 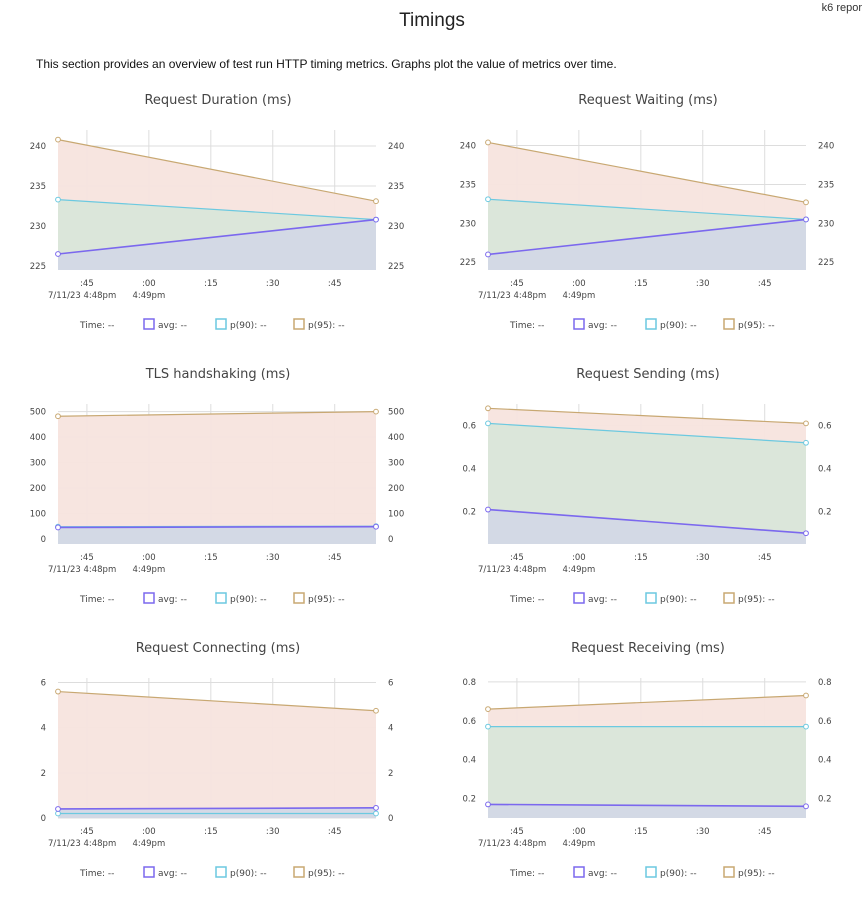 What do you see at coordinates (648, 648) in the screenshot?
I see `chart-title: Request Receiving (ms)` at bounding box center [648, 648].